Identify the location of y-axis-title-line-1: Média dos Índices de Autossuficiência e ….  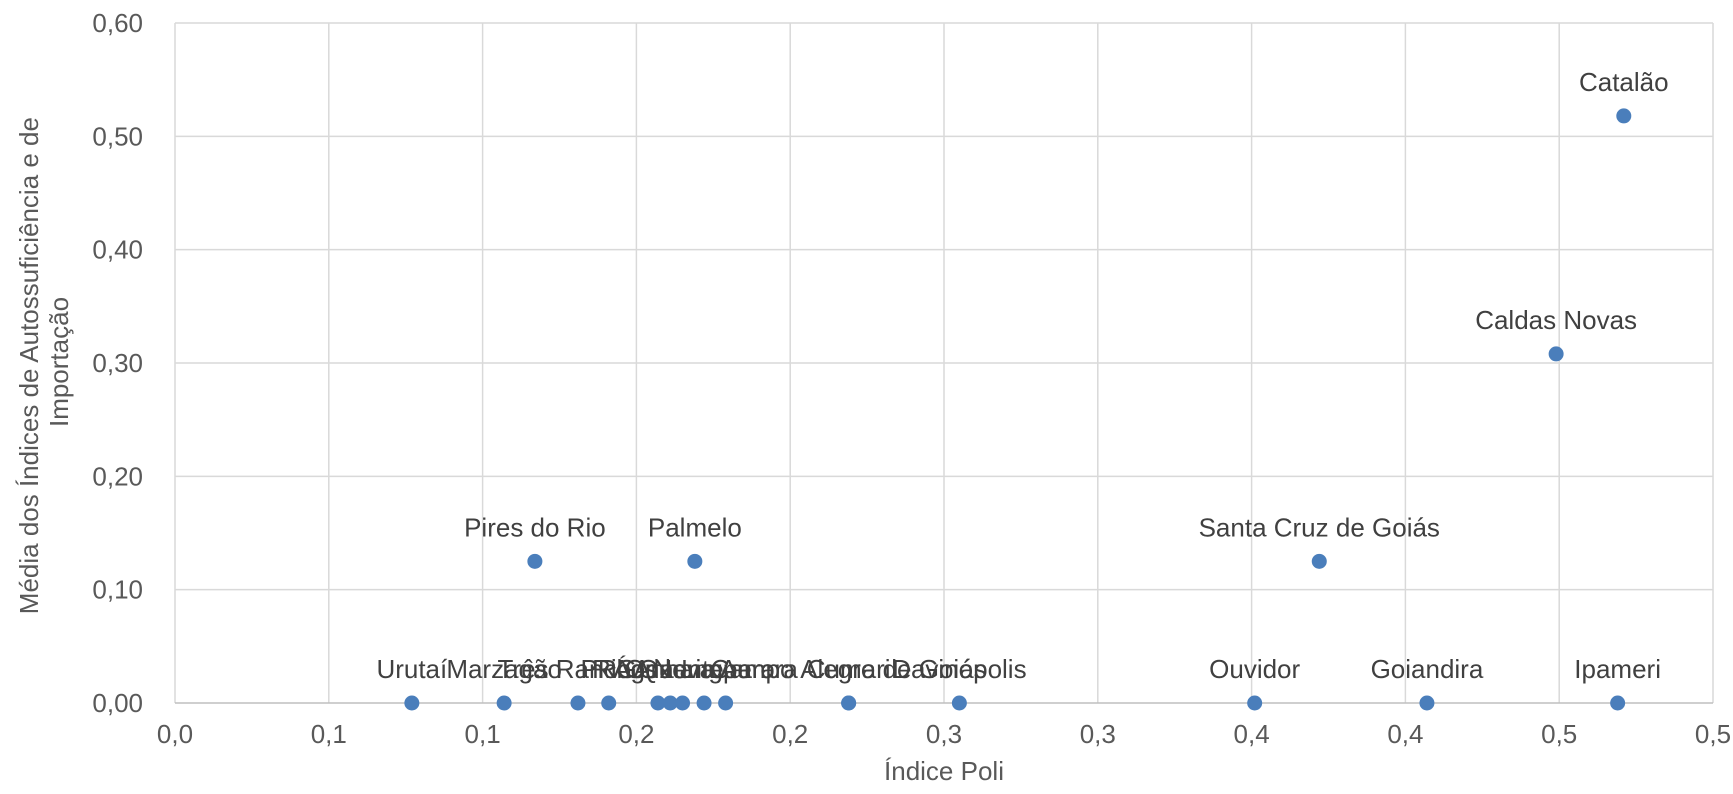
(29, 365).